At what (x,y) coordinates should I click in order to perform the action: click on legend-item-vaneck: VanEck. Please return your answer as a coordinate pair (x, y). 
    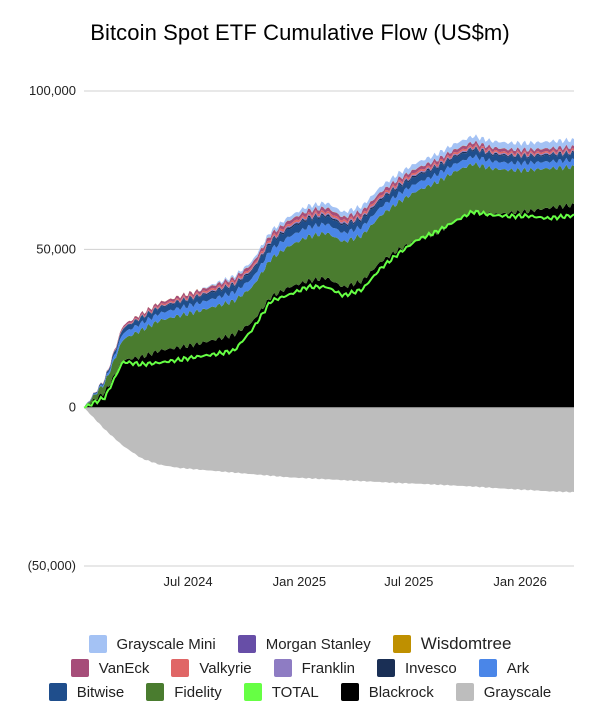
    Looking at the image, I should click on (110, 668).